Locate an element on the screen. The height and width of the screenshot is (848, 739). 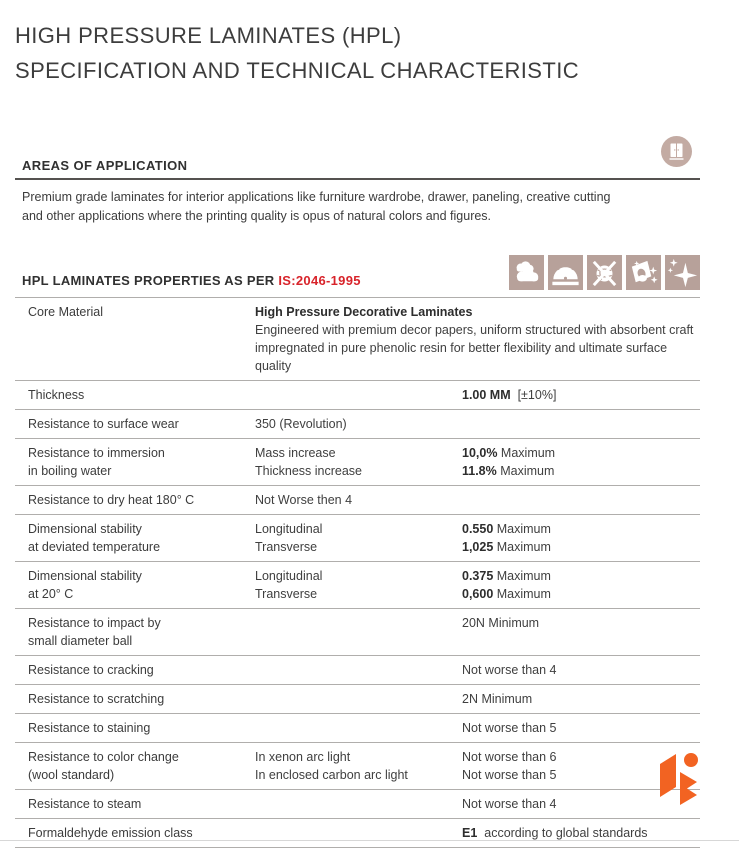
property-value: 0.550 Maximum 1,025 Maximum is located at coordinates (581, 538).